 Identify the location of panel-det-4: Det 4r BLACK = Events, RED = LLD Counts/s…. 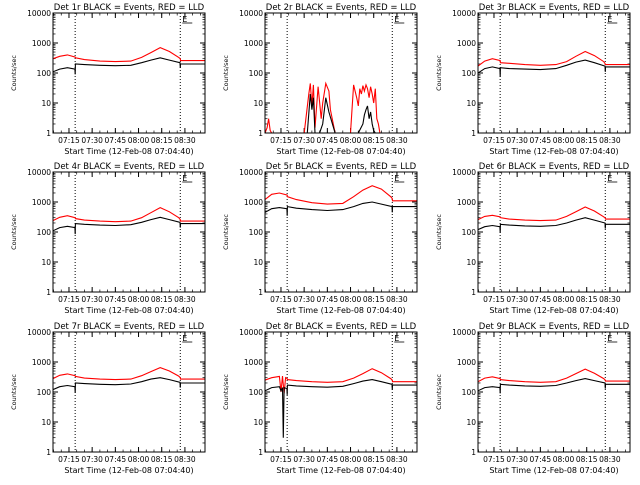
(108, 238).